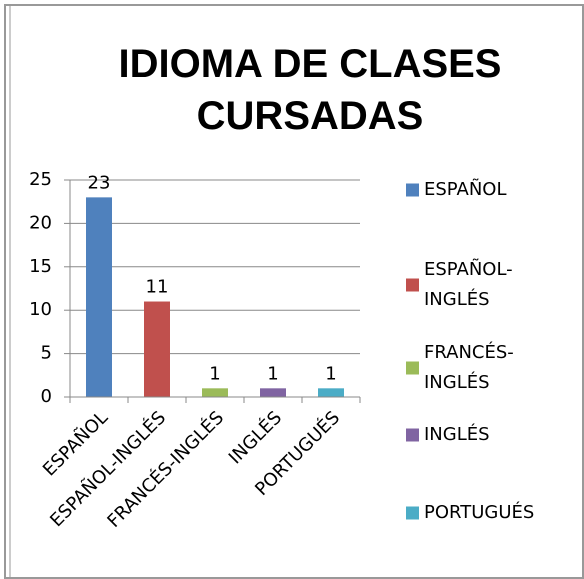  Describe the element at coordinates (457, 434) in the screenshot. I see `legend-label: INGLÉS` at that location.